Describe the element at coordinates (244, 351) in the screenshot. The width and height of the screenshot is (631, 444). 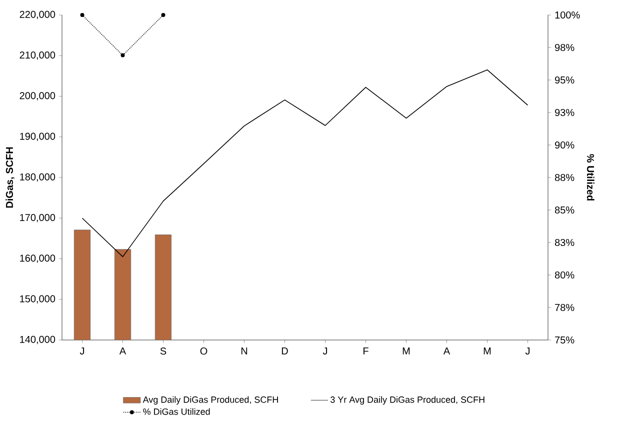
I see `x-tick-label: N` at that location.